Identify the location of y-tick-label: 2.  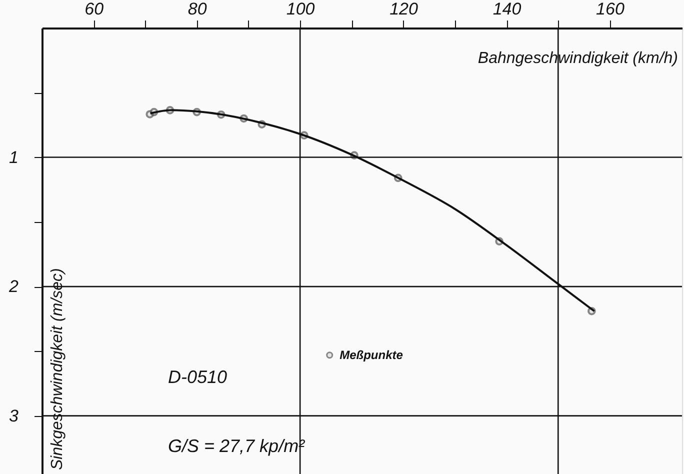
(14, 286).